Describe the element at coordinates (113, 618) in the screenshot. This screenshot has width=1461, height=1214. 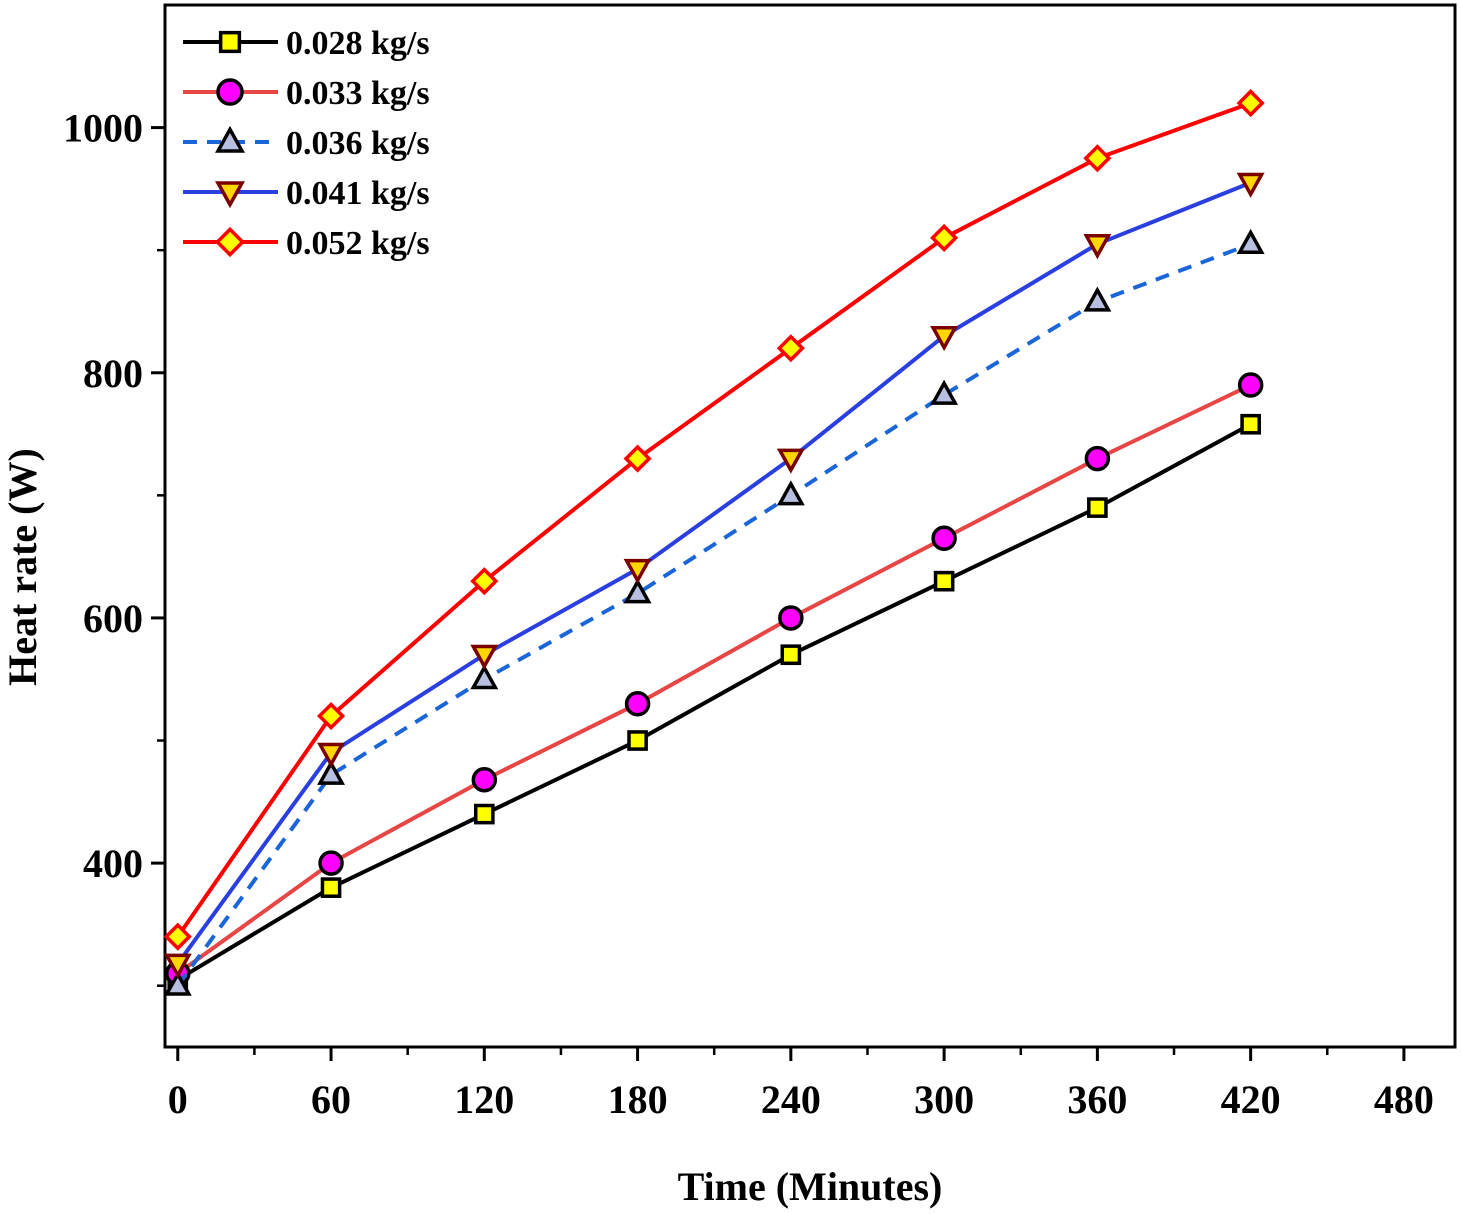
I see `y-tick-label: 600` at that location.